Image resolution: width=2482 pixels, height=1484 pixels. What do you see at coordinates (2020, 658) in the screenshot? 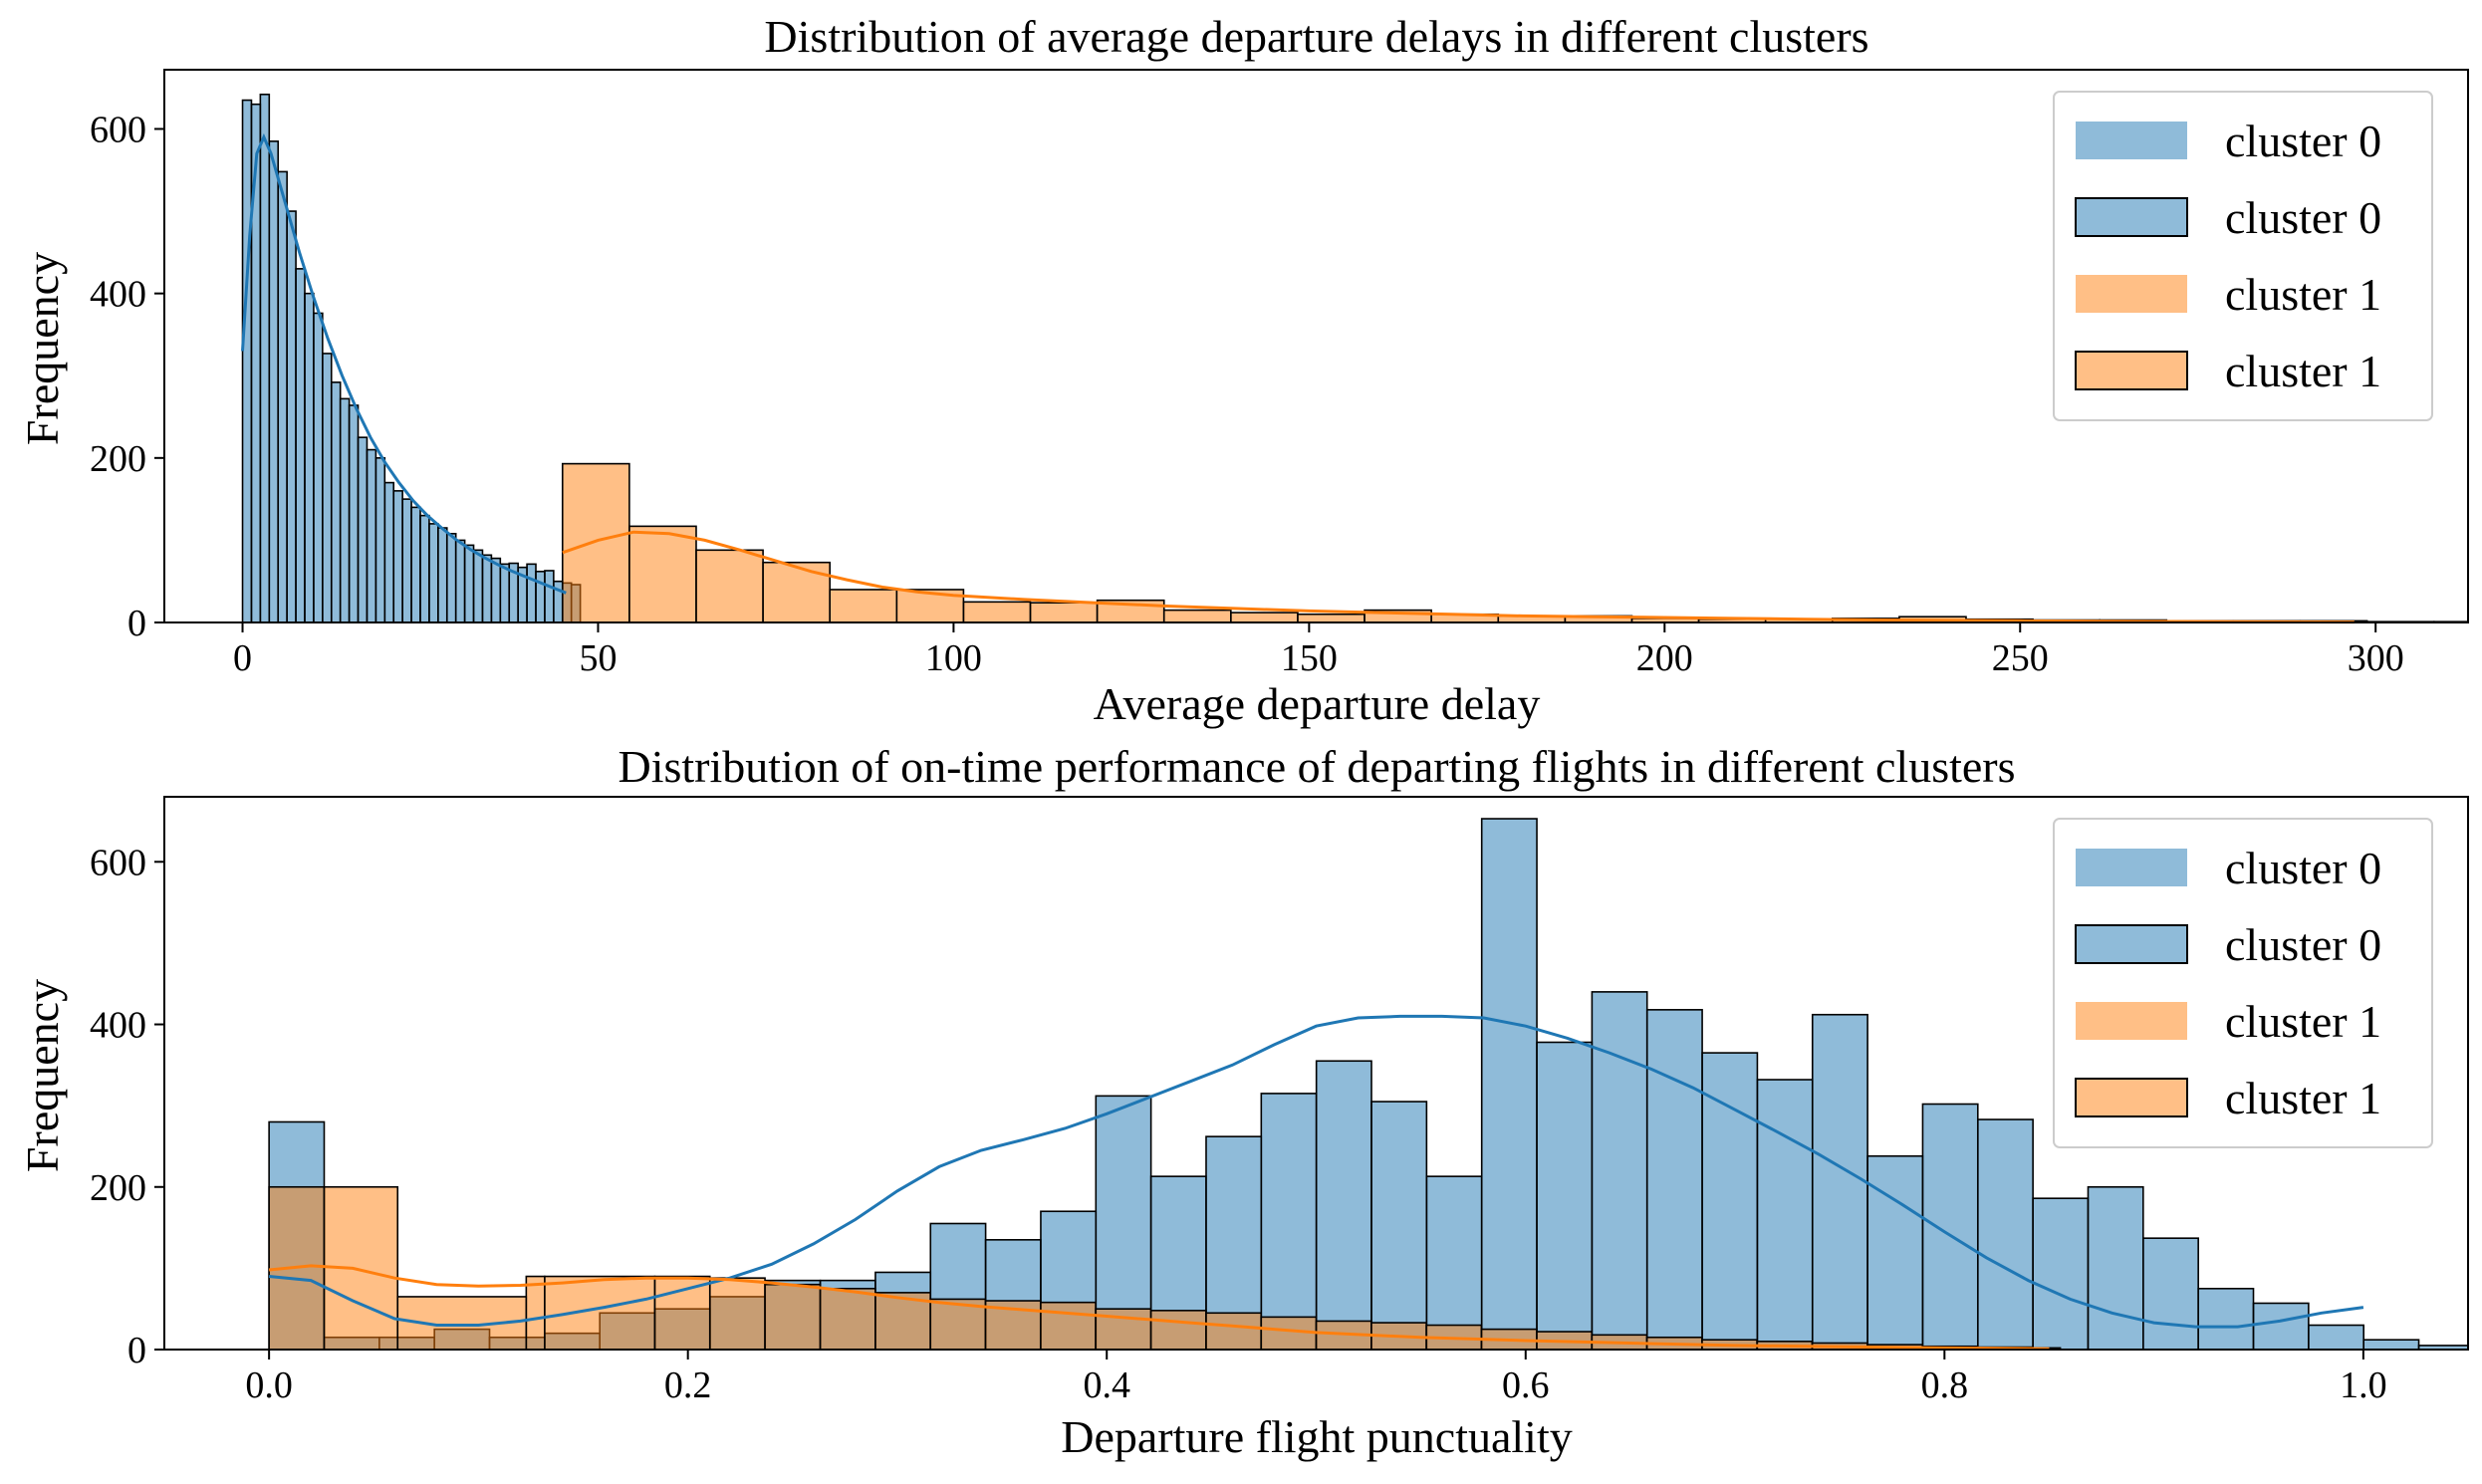
I see `x-tick-label: 250` at bounding box center [2020, 658].